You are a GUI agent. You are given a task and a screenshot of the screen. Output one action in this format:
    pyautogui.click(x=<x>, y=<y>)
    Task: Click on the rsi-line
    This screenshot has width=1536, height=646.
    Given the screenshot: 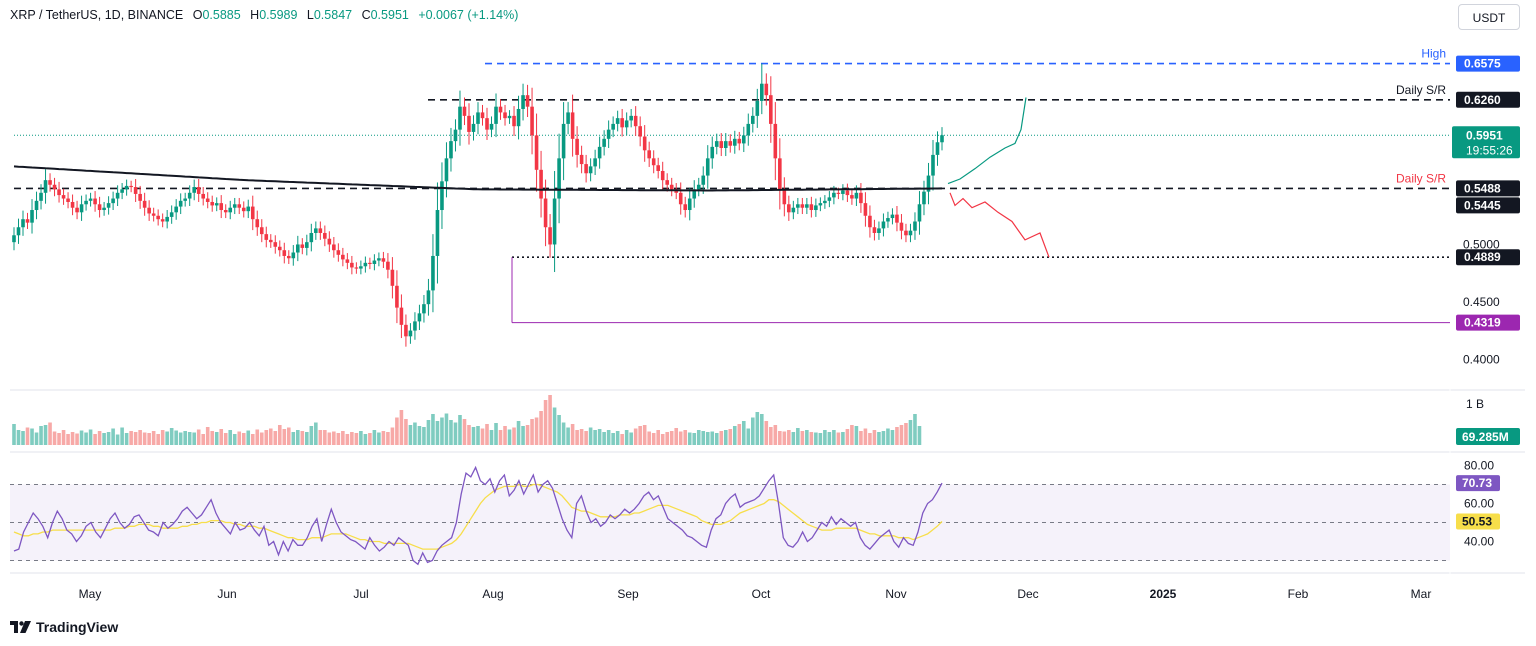 What is the action you would take?
    pyautogui.click(x=478, y=515)
    